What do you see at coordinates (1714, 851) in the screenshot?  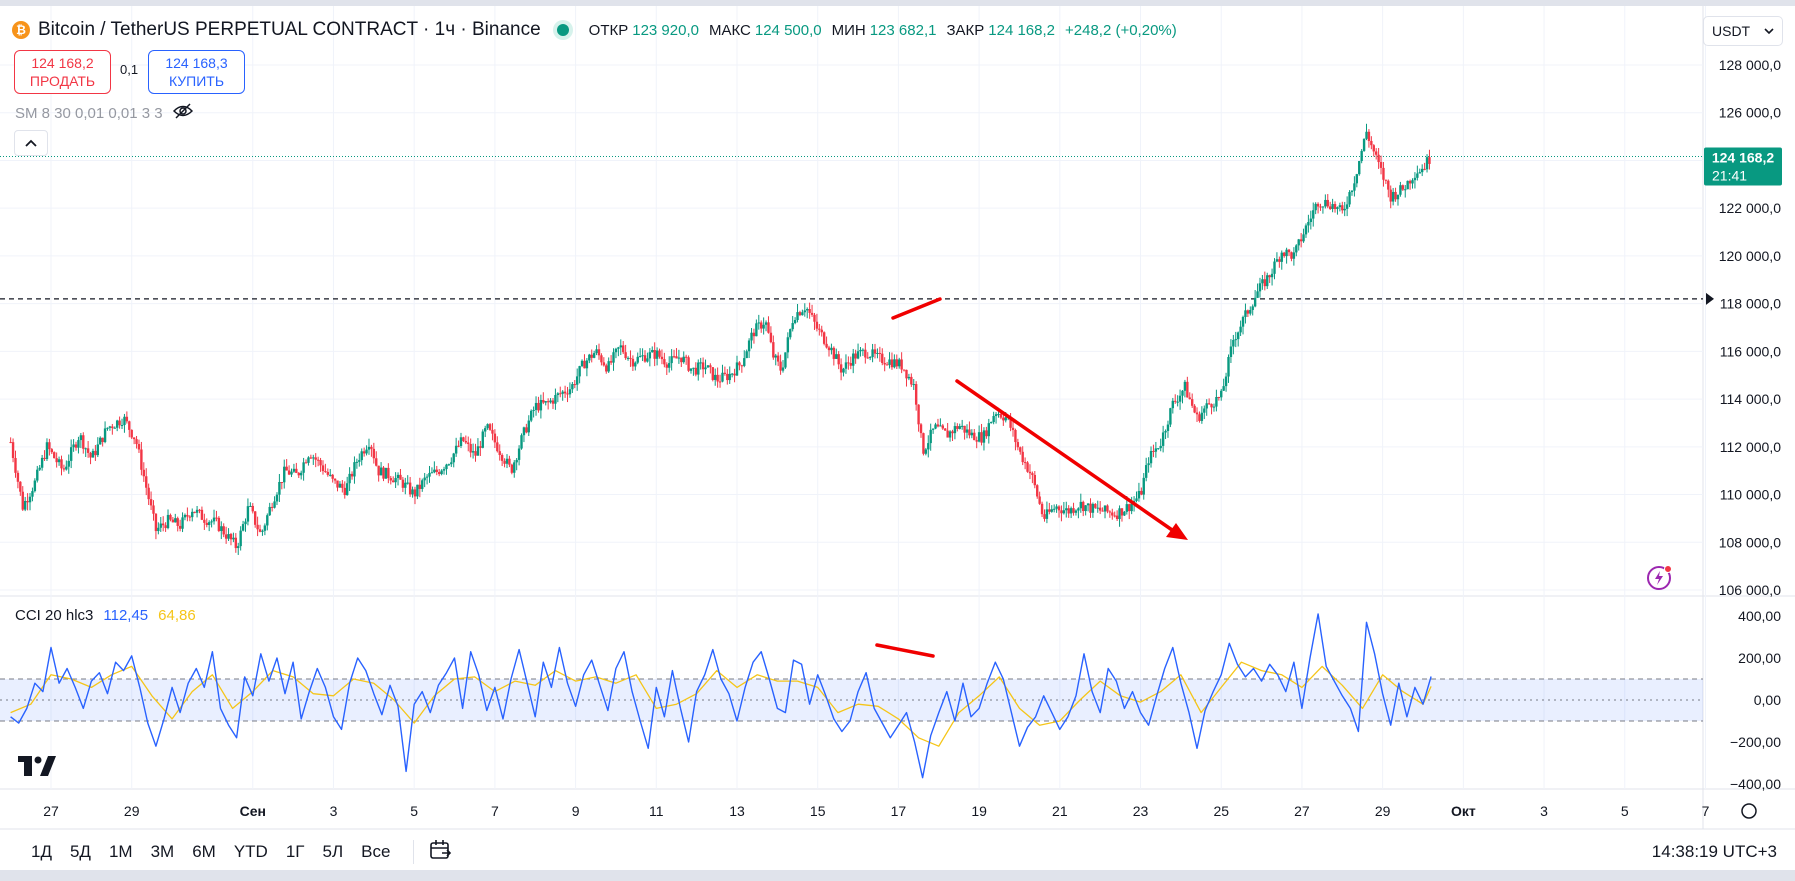 I see `clock: 14:38:19 UTC+3` at bounding box center [1714, 851].